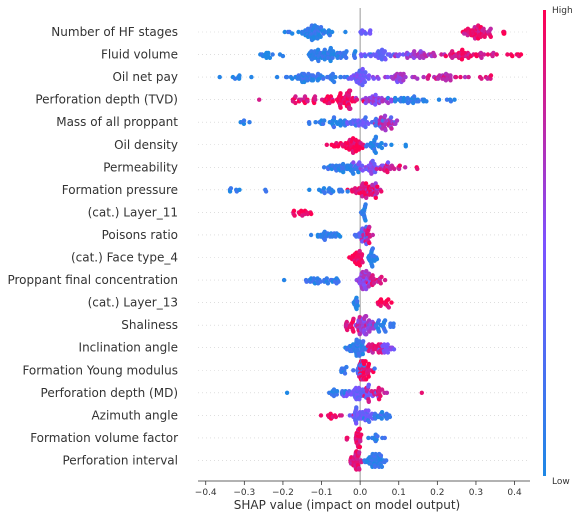  I want to click on x-tick-label: 0.1, so click(399, 493).